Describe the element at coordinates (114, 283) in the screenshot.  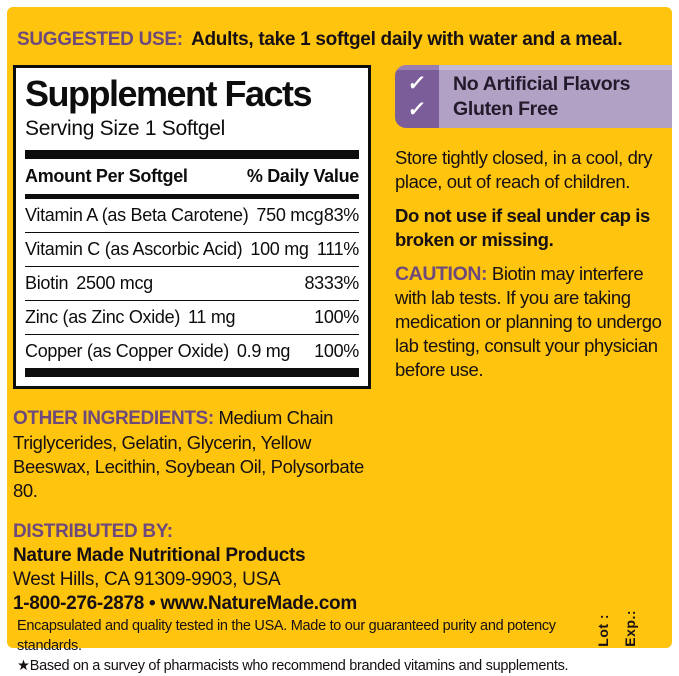
I see `nutrient-amount: 2500 mcg` at that location.